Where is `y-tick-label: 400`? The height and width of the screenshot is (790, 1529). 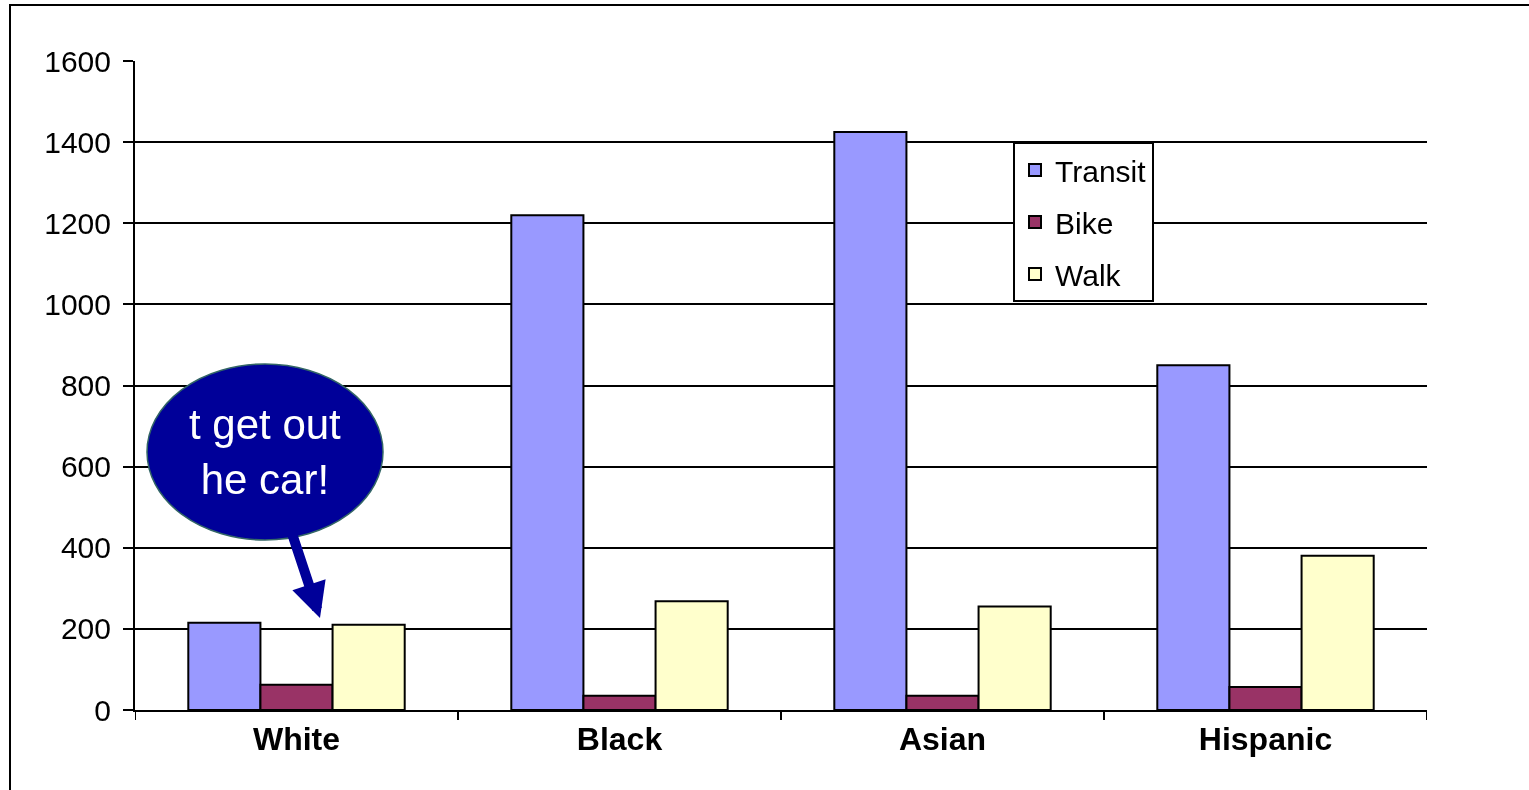 y-tick-label: 400 is located at coordinates (85, 548).